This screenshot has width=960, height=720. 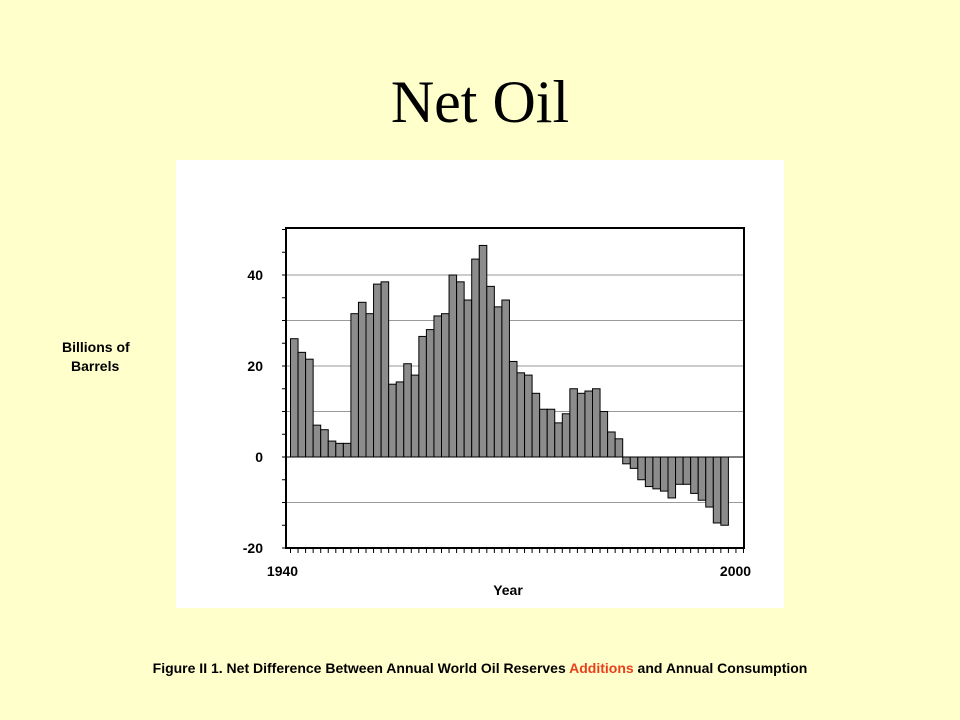 What do you see at coordinates (735, 571) in the screenshot?
I see `x-tick-label: 2000` at bounding box center [735, 571].